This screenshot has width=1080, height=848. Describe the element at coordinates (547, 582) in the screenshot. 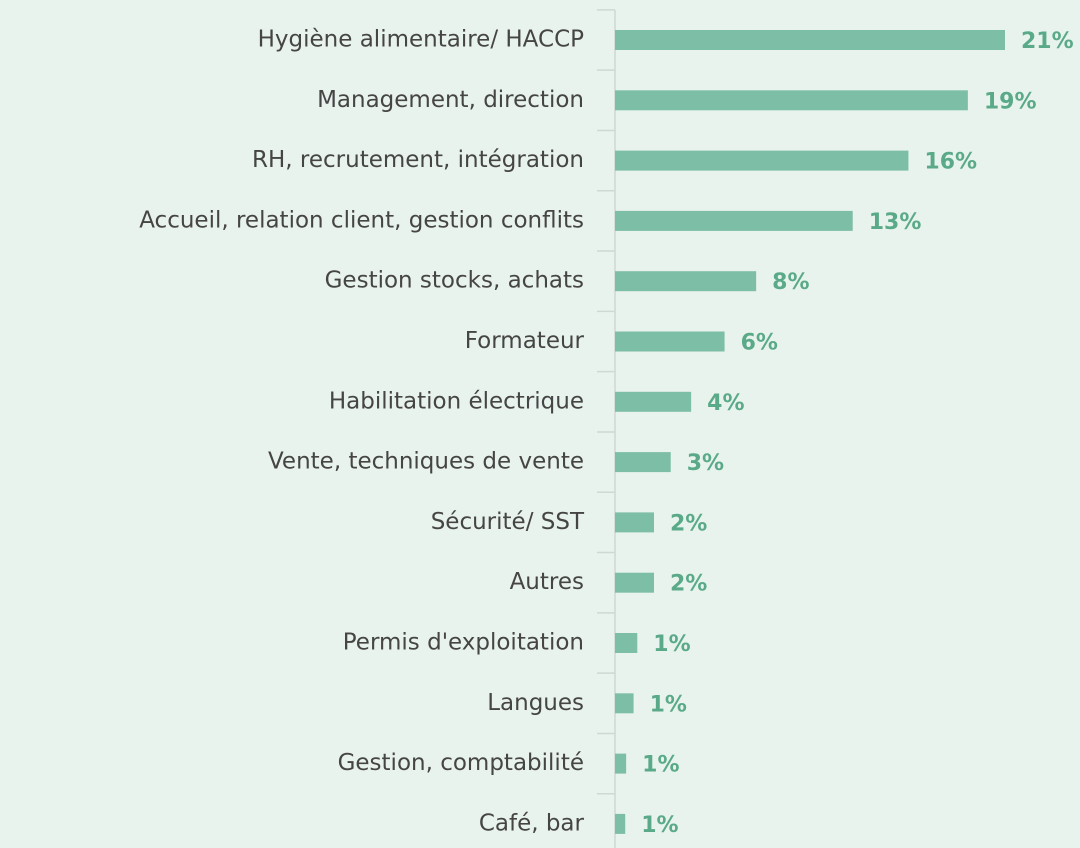

I see `category-label: Autres` at that location.